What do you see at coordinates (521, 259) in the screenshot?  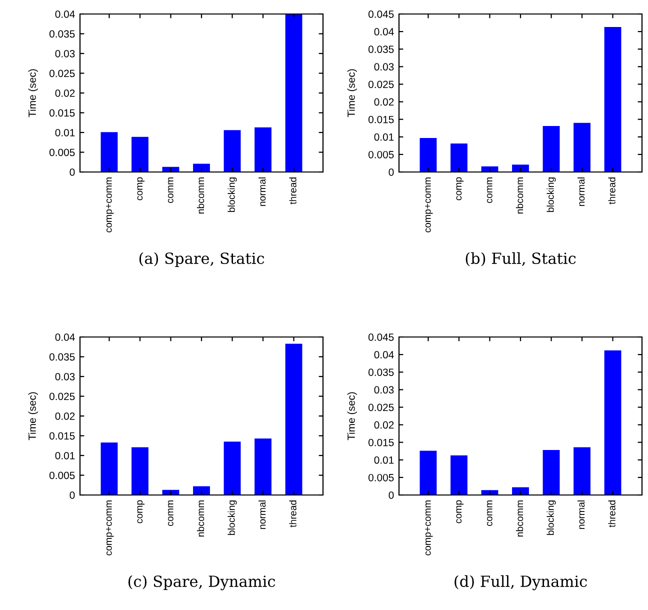 I see `x-axis-title: (b) Full, Static` at bounding box center [521, 259].